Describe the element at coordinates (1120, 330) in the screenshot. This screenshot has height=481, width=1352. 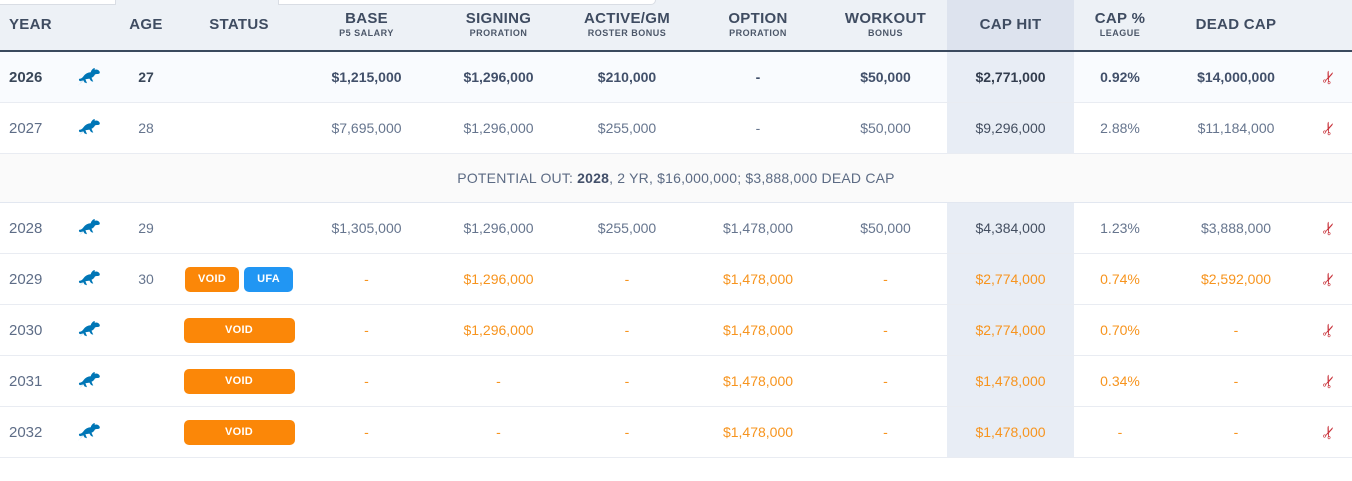
I see `cappct-value: 0.70%` at that location.